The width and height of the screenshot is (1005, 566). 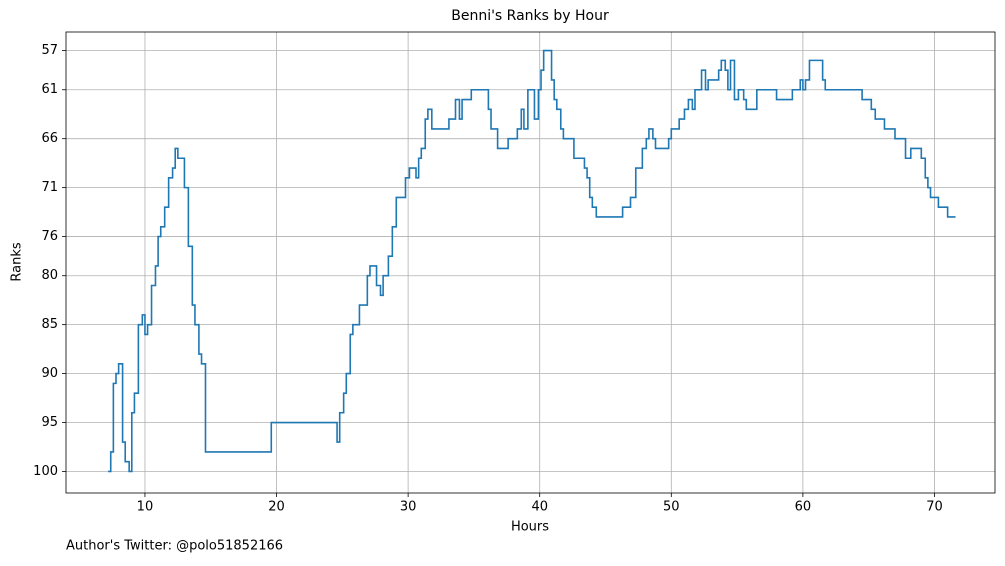 I want to click on x-tick-label: 50, so click(x=671, y=507).